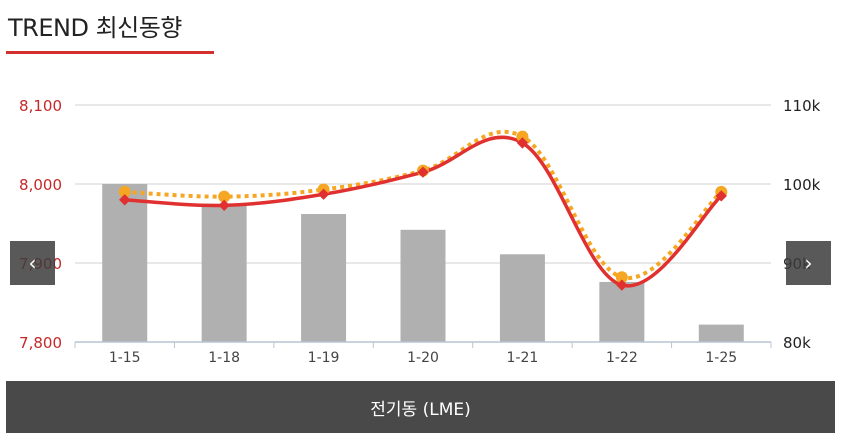 The height and width of the screenshot is (438, 841). Describe the element at coordinates (802, 106) in the screenshot. I see `y-right-tick-label: 110k` at that location.